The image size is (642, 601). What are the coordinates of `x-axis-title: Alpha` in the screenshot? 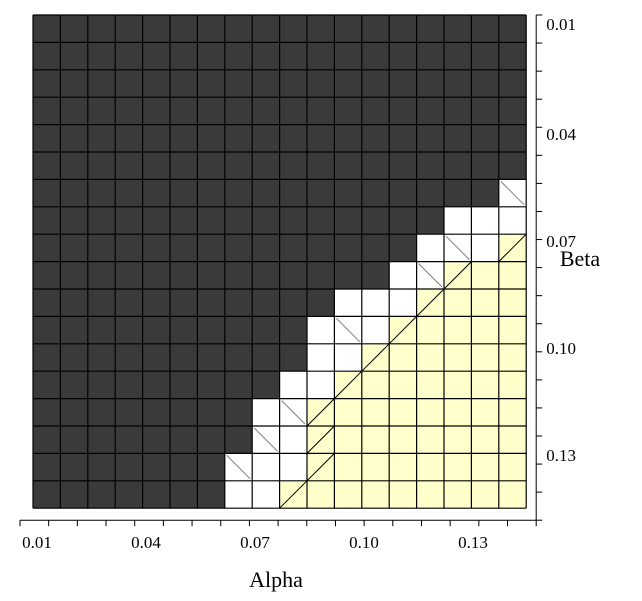 It's located at (276, 579).